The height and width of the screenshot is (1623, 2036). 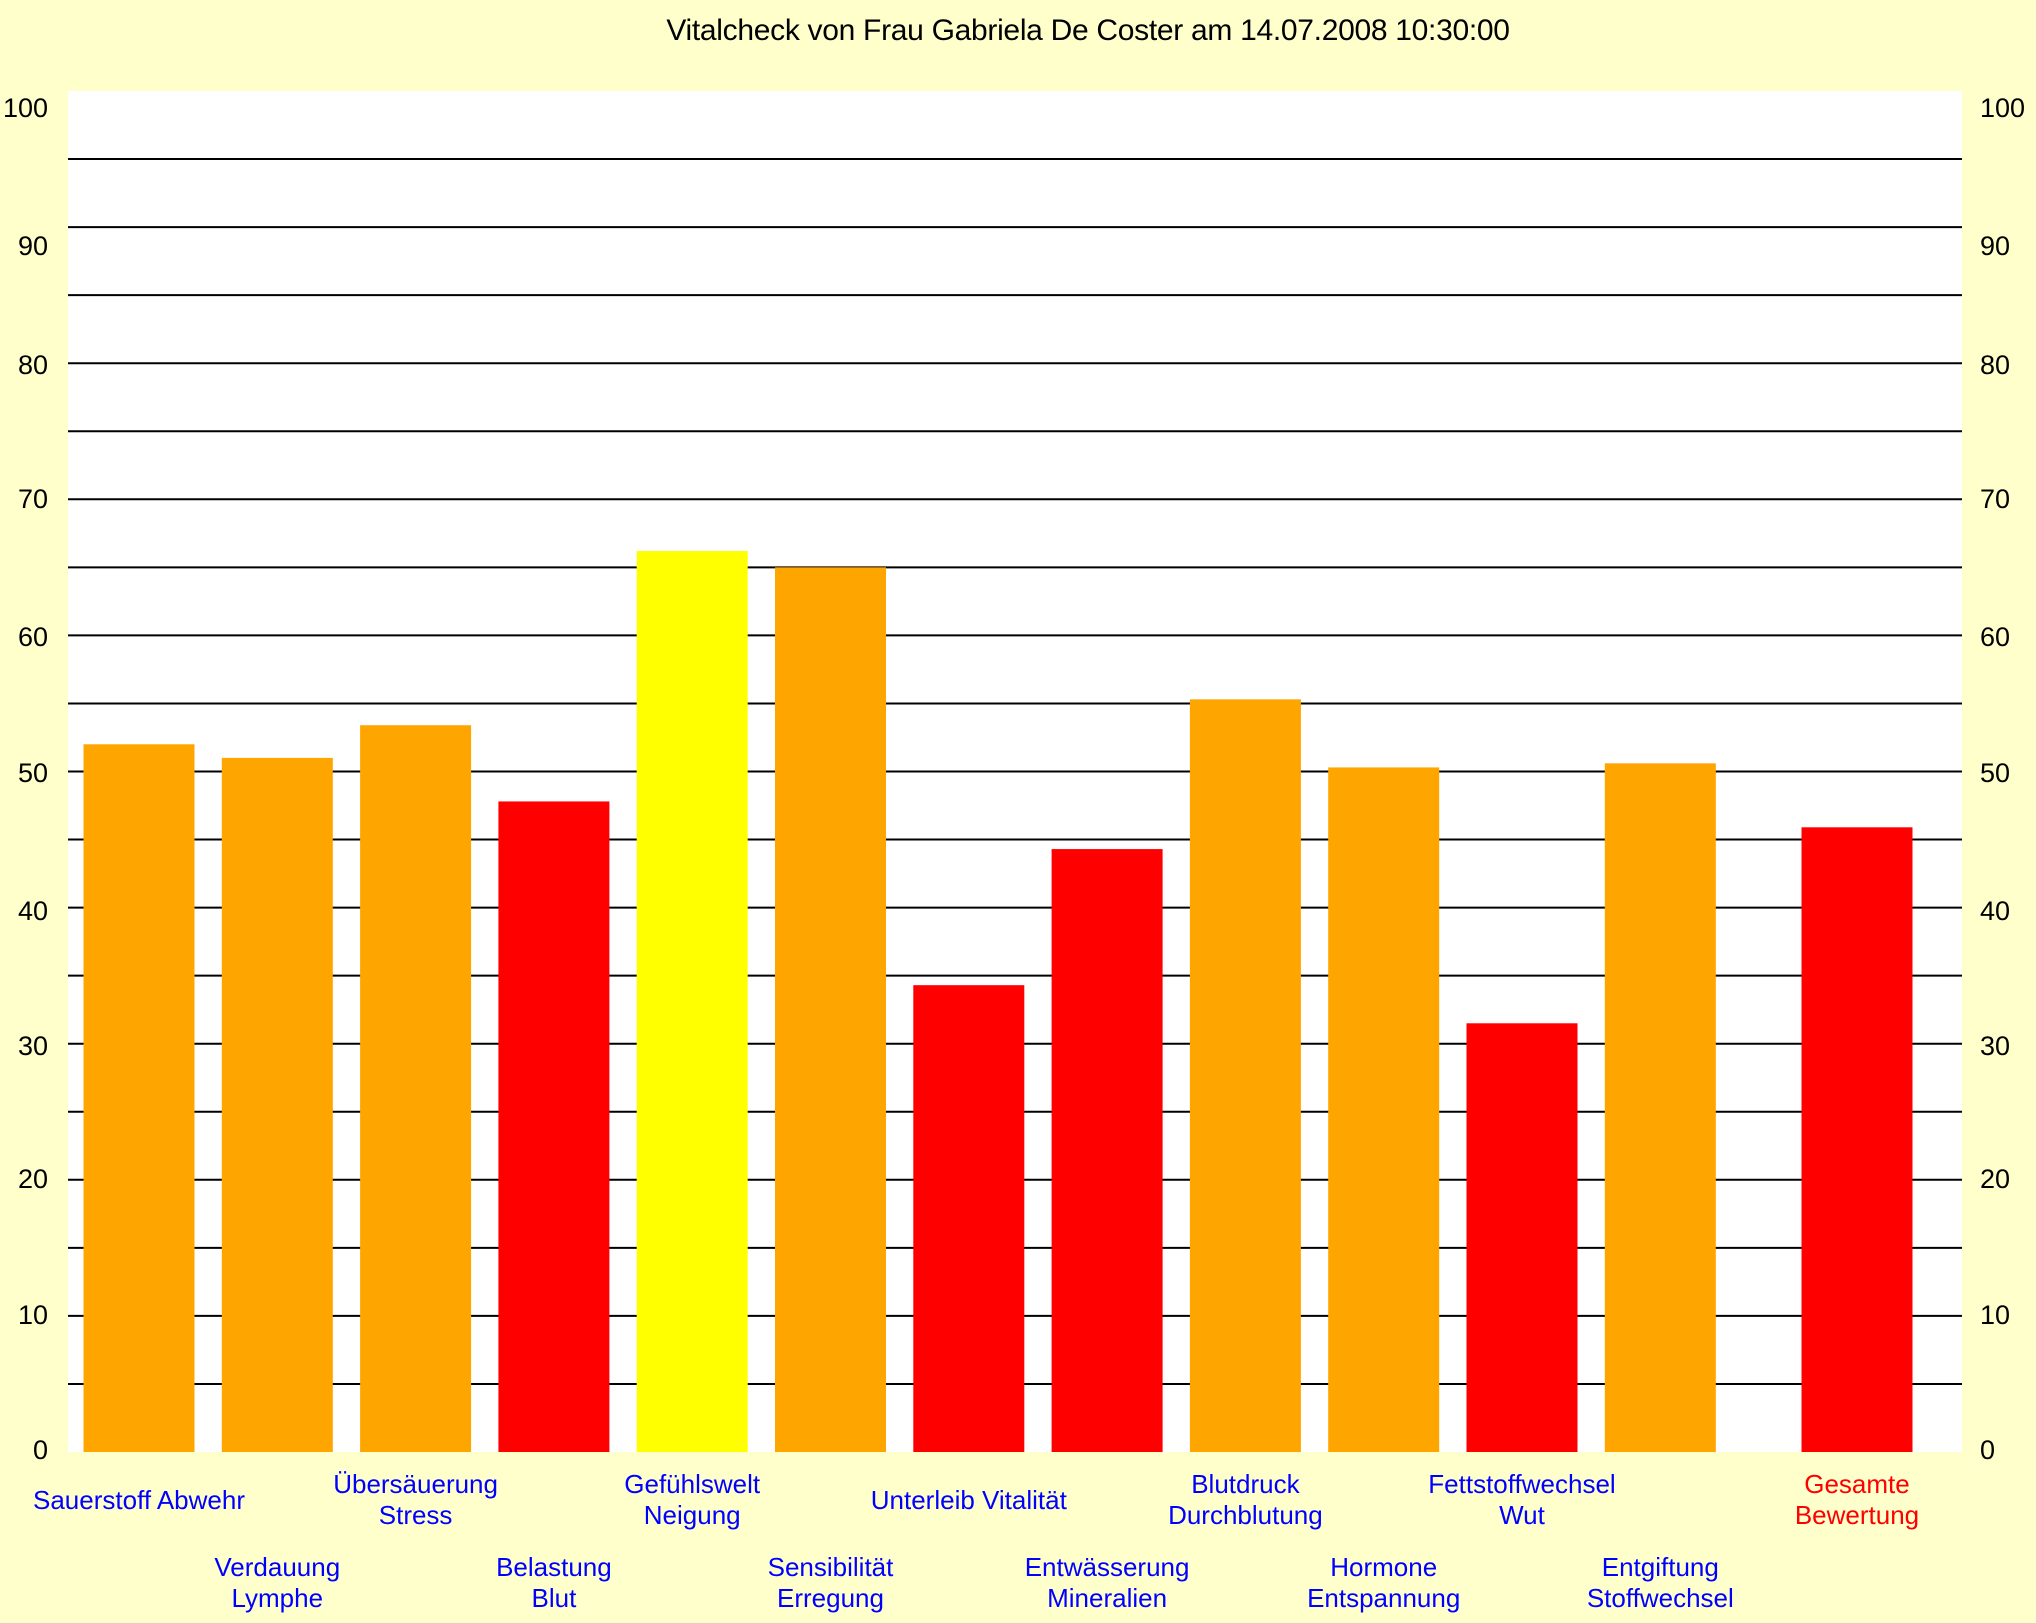 I want to click on category-label-line: Verdauung, so click(x=277, y=1567).